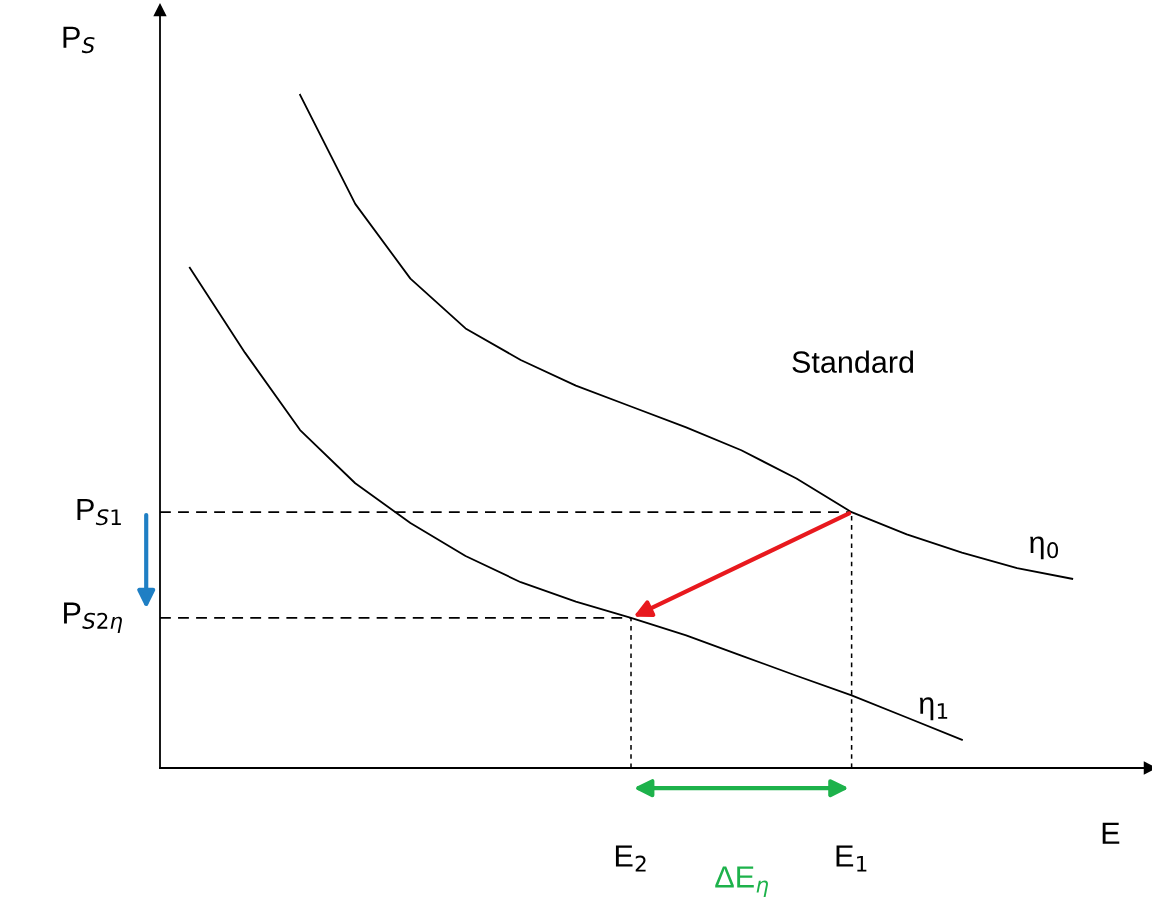  What do you see at coordinates (630, 858) in the screenshot?
I see `x-tick-label: E$_{2}$` at bounding box center [630, 858].